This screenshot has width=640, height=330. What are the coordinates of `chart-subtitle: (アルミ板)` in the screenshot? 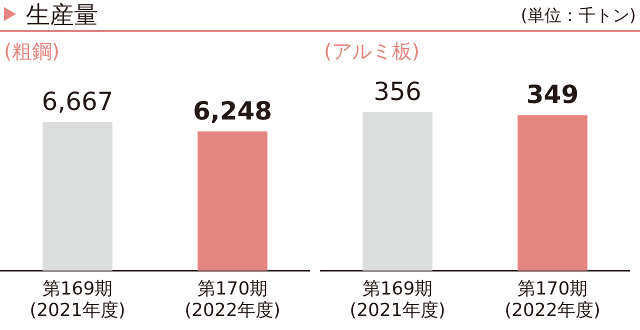 It's located at (372, 51).